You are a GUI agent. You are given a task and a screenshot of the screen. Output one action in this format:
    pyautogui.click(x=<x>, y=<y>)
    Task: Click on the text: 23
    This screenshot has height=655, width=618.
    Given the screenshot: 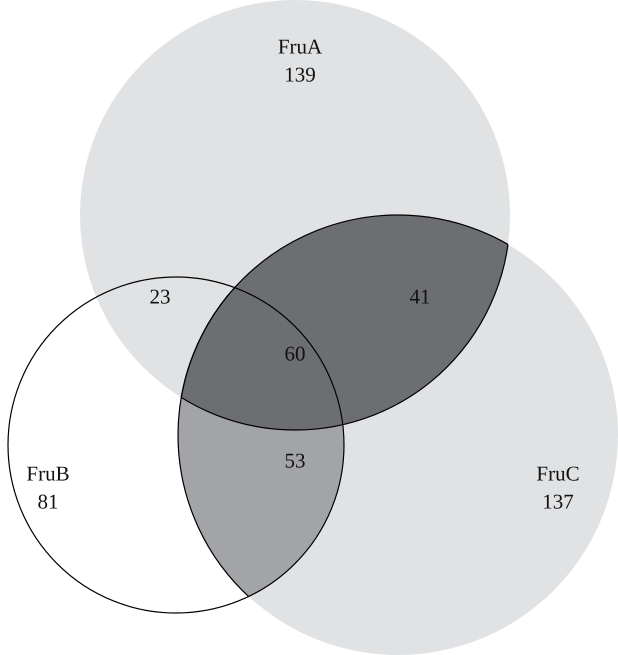 What is the action you would take?
    pyautogui.click(x=160, y=296)
    